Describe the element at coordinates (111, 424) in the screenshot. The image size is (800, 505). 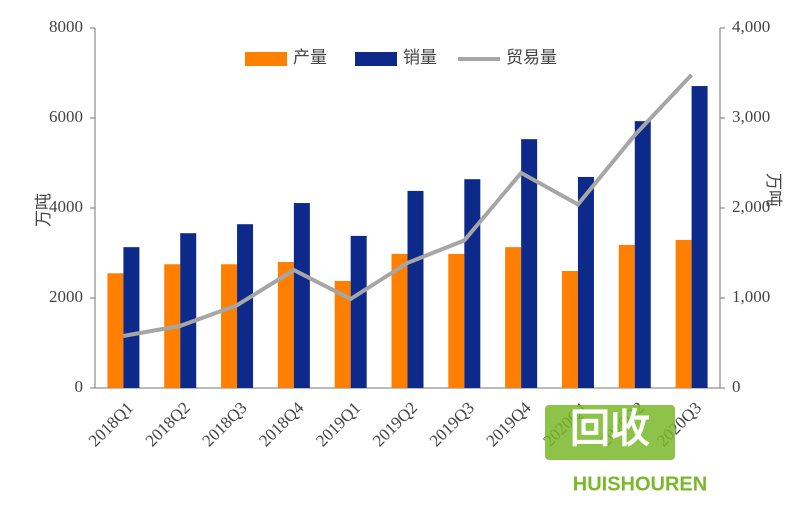
I see `x-tick-label: 2018Q1` at that location.